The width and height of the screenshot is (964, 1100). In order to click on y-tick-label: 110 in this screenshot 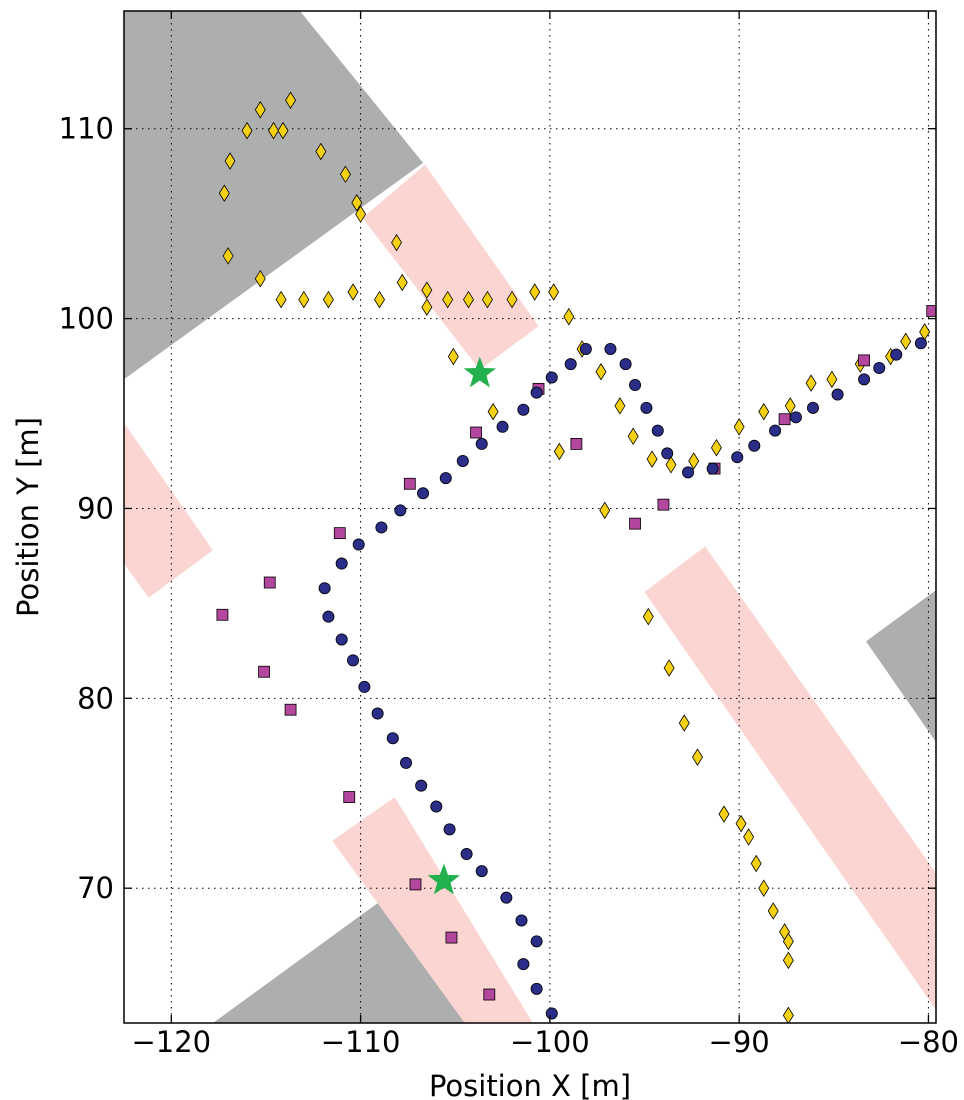, I will do `click(86, 129)`.